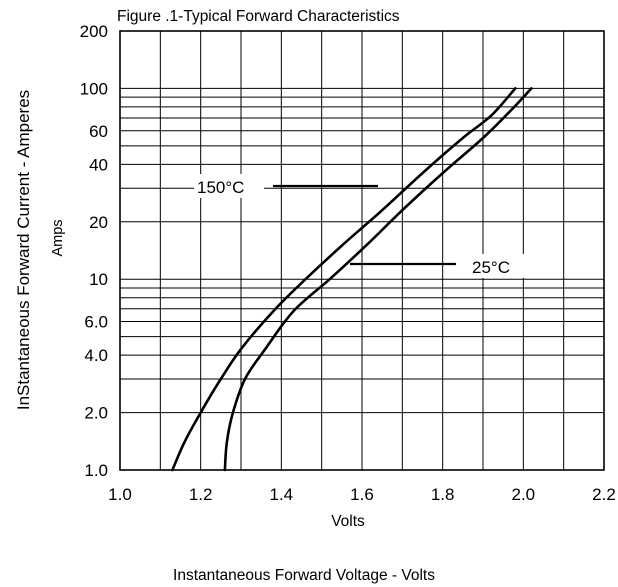 The width and height of the screenshot is (618, 587). I want to click on y-tick-label: 40, so click(98, 164).